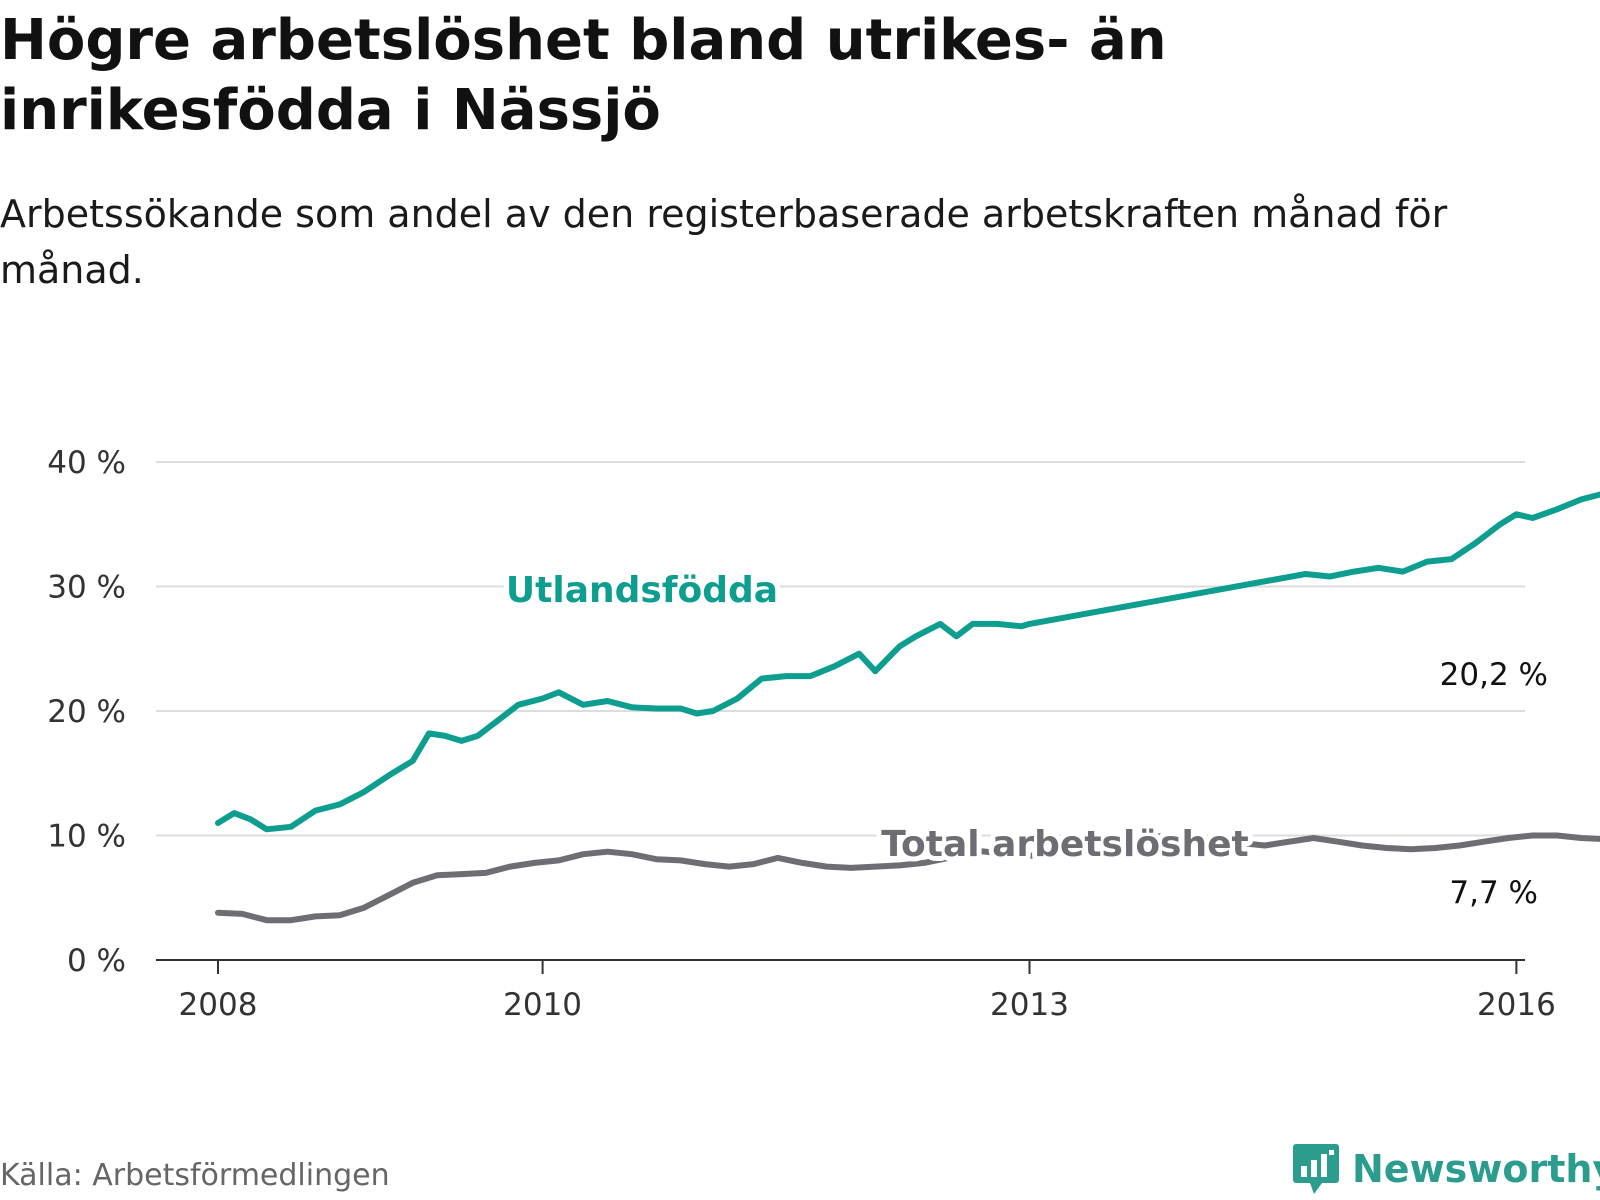 The image size is (1600, 1200). Describe the element at coordinates (86, 463) in the screenshot. I see `y-tick-label: 40 %` at that location.